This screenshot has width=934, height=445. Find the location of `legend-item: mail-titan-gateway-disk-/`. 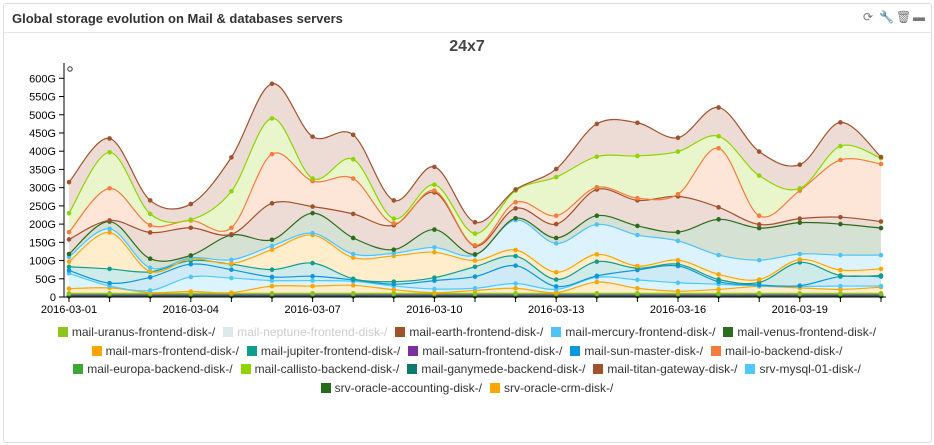

legend-item: mail-titan-gateway-disk-/ is located at coordinates (665, 369).